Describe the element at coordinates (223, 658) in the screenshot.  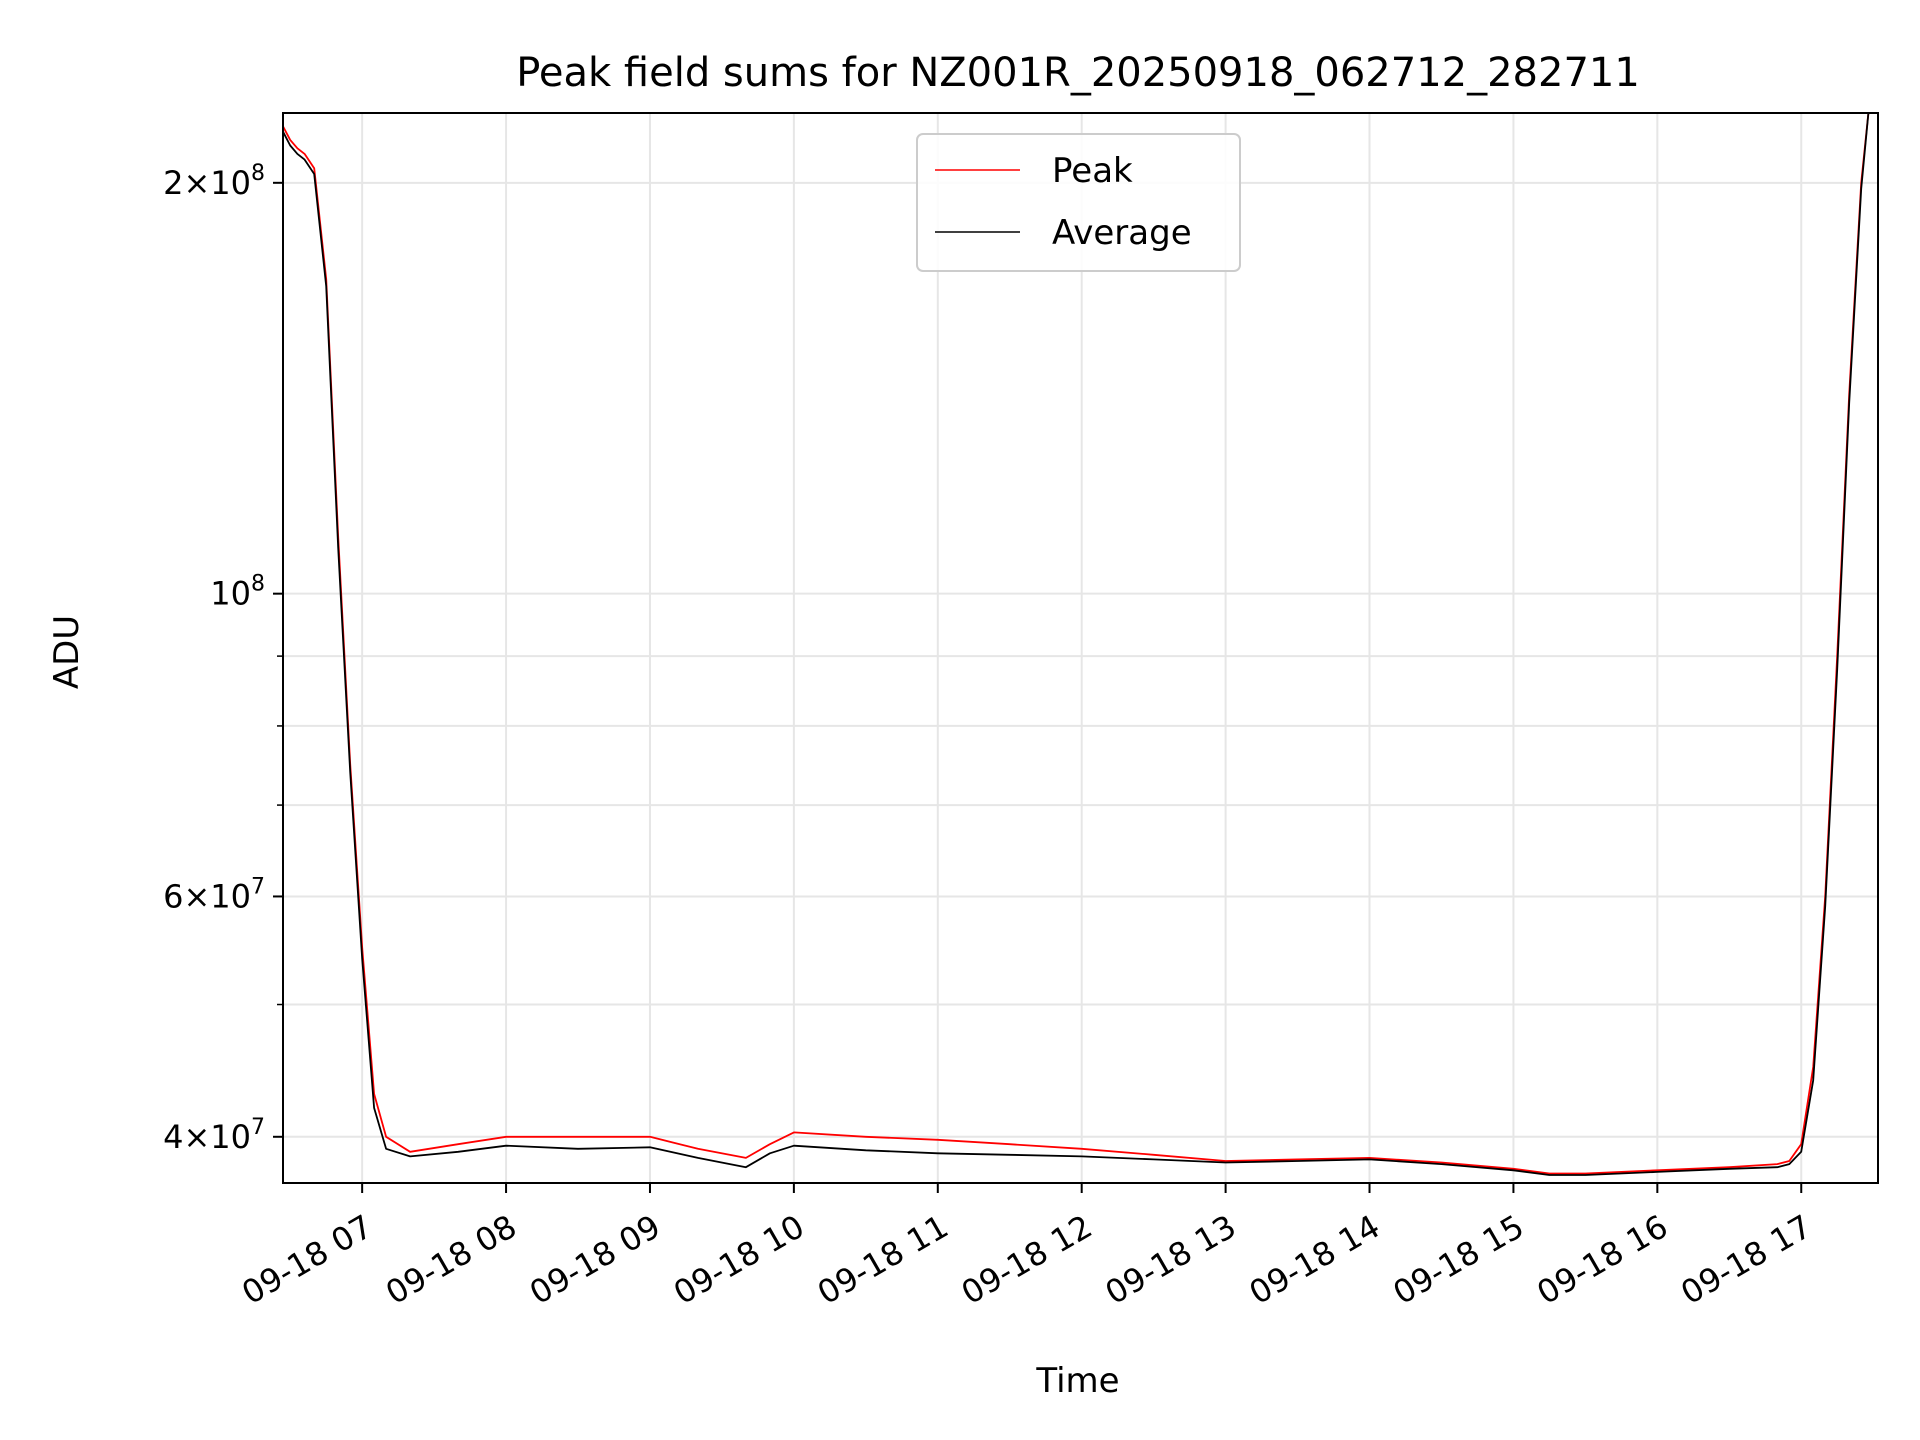
I see `y-axis: 4×107 6×107 108 2×108` at that location.